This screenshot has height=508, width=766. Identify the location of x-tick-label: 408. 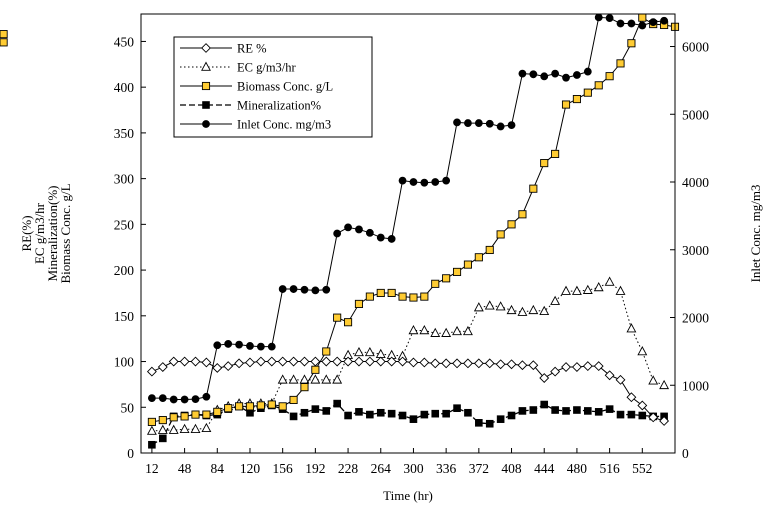
(511, 468).